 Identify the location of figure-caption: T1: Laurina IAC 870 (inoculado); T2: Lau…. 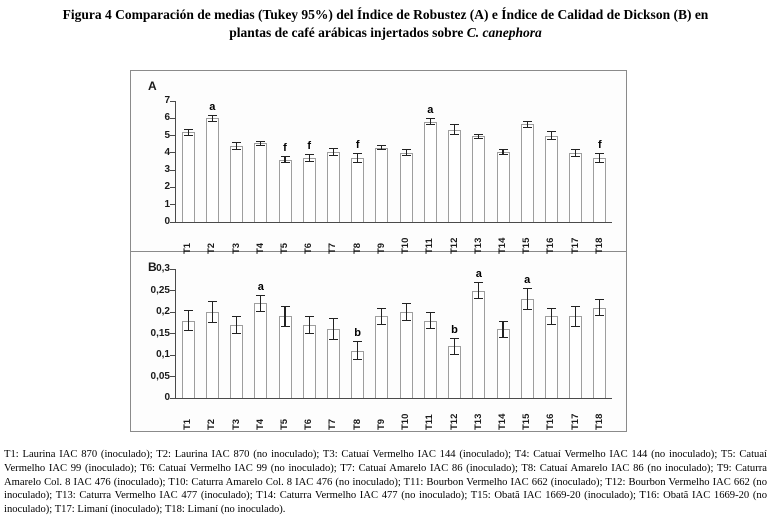
(385, 482).